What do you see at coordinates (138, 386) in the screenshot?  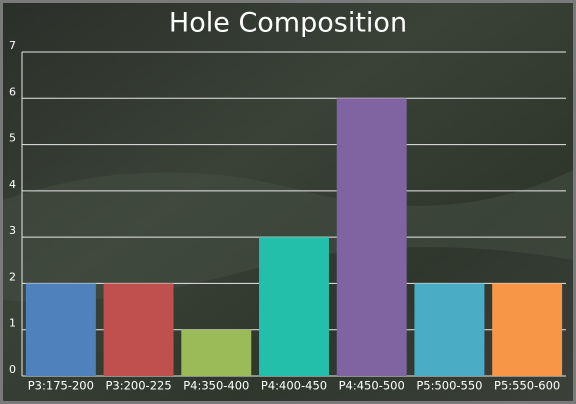 I see `x-tick-label: P3:200-225` at bounding box center [138, 386].